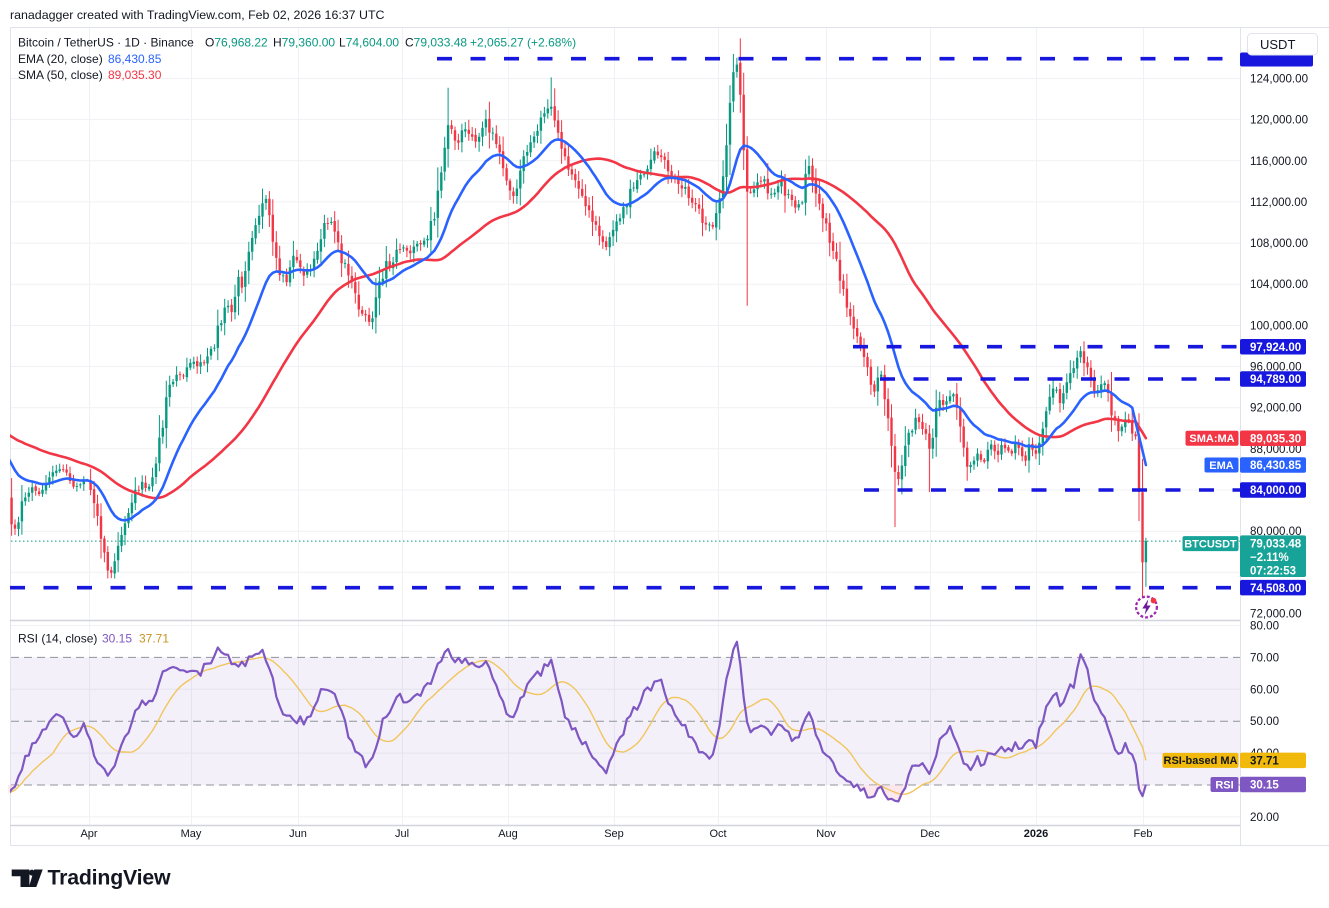 The height and width of the screenshot is (908, 1329). What do you see at coordinates (1211, 439) in the screenshot?
I see `svg-text: SMA:MA` at bounding box center [1211, 439].